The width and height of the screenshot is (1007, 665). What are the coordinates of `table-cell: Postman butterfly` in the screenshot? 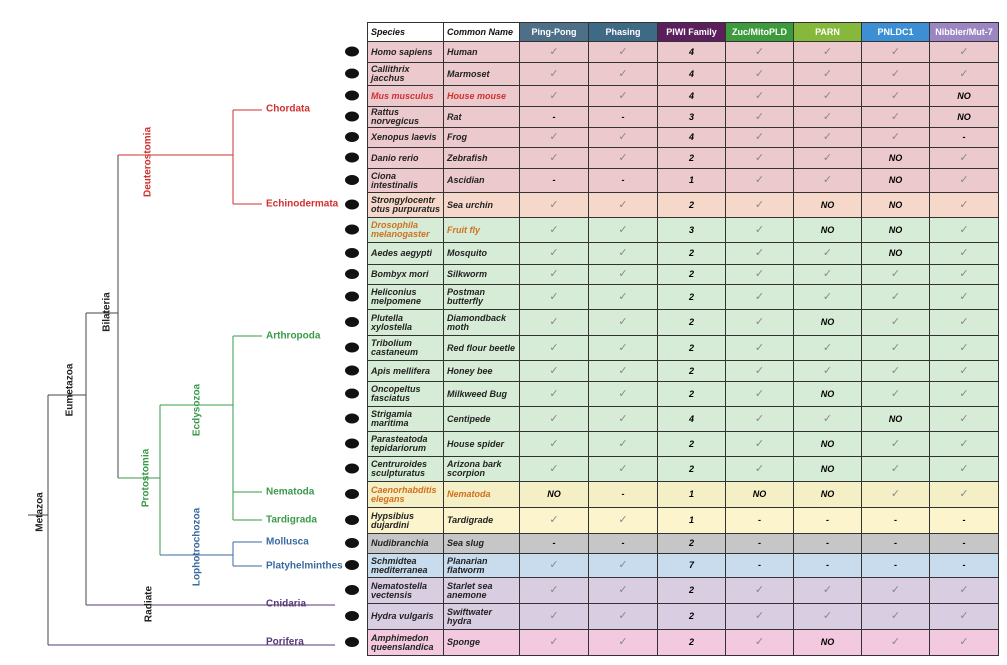 It's located at (481, 297).